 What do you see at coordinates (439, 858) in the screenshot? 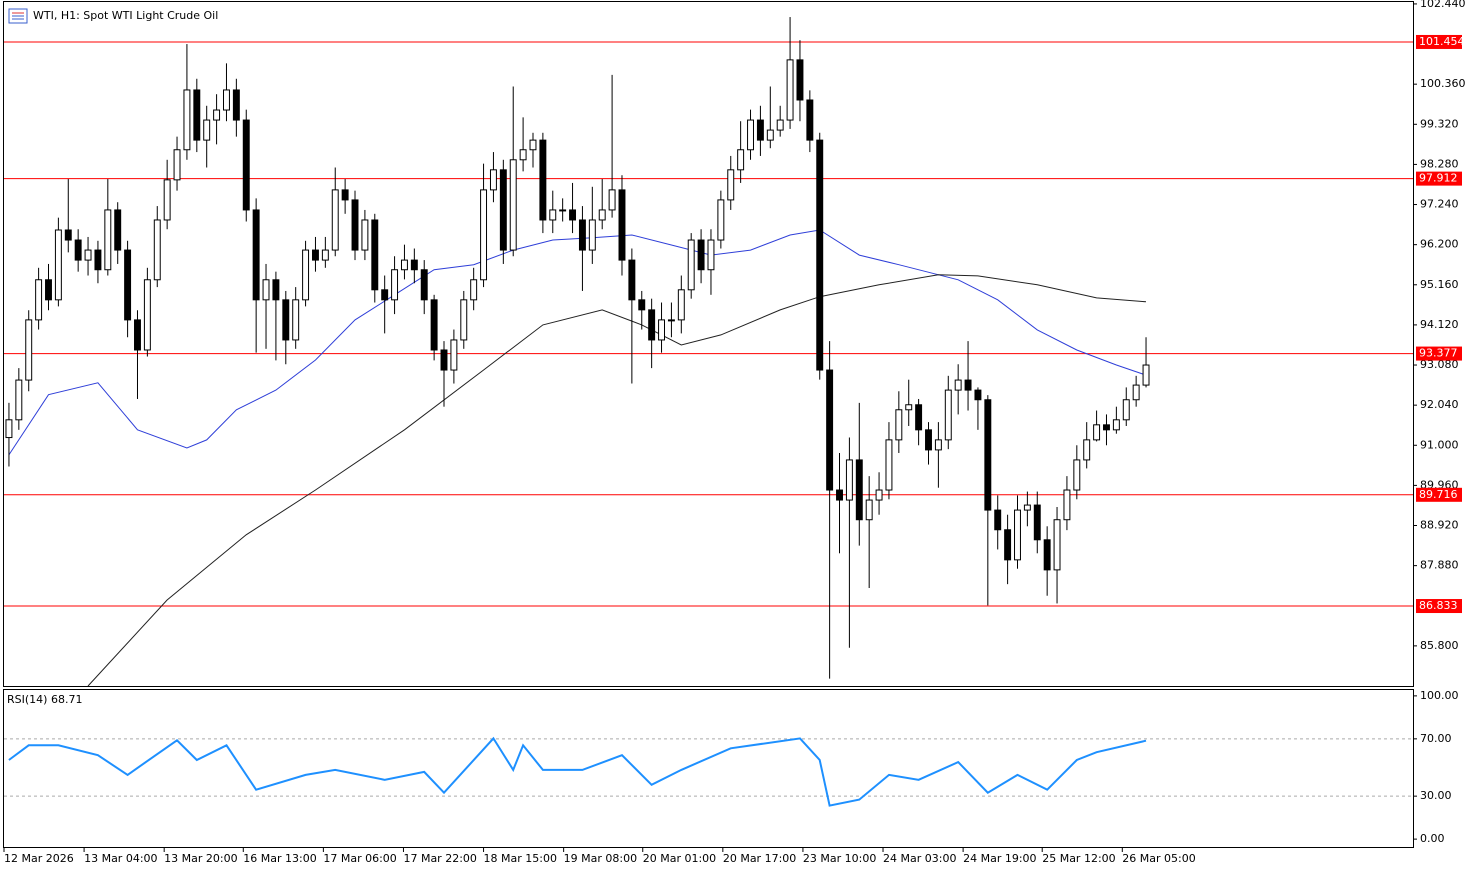
I see `x-tick-label: 17 Mar 22:00` at bounding box center [439, 858].